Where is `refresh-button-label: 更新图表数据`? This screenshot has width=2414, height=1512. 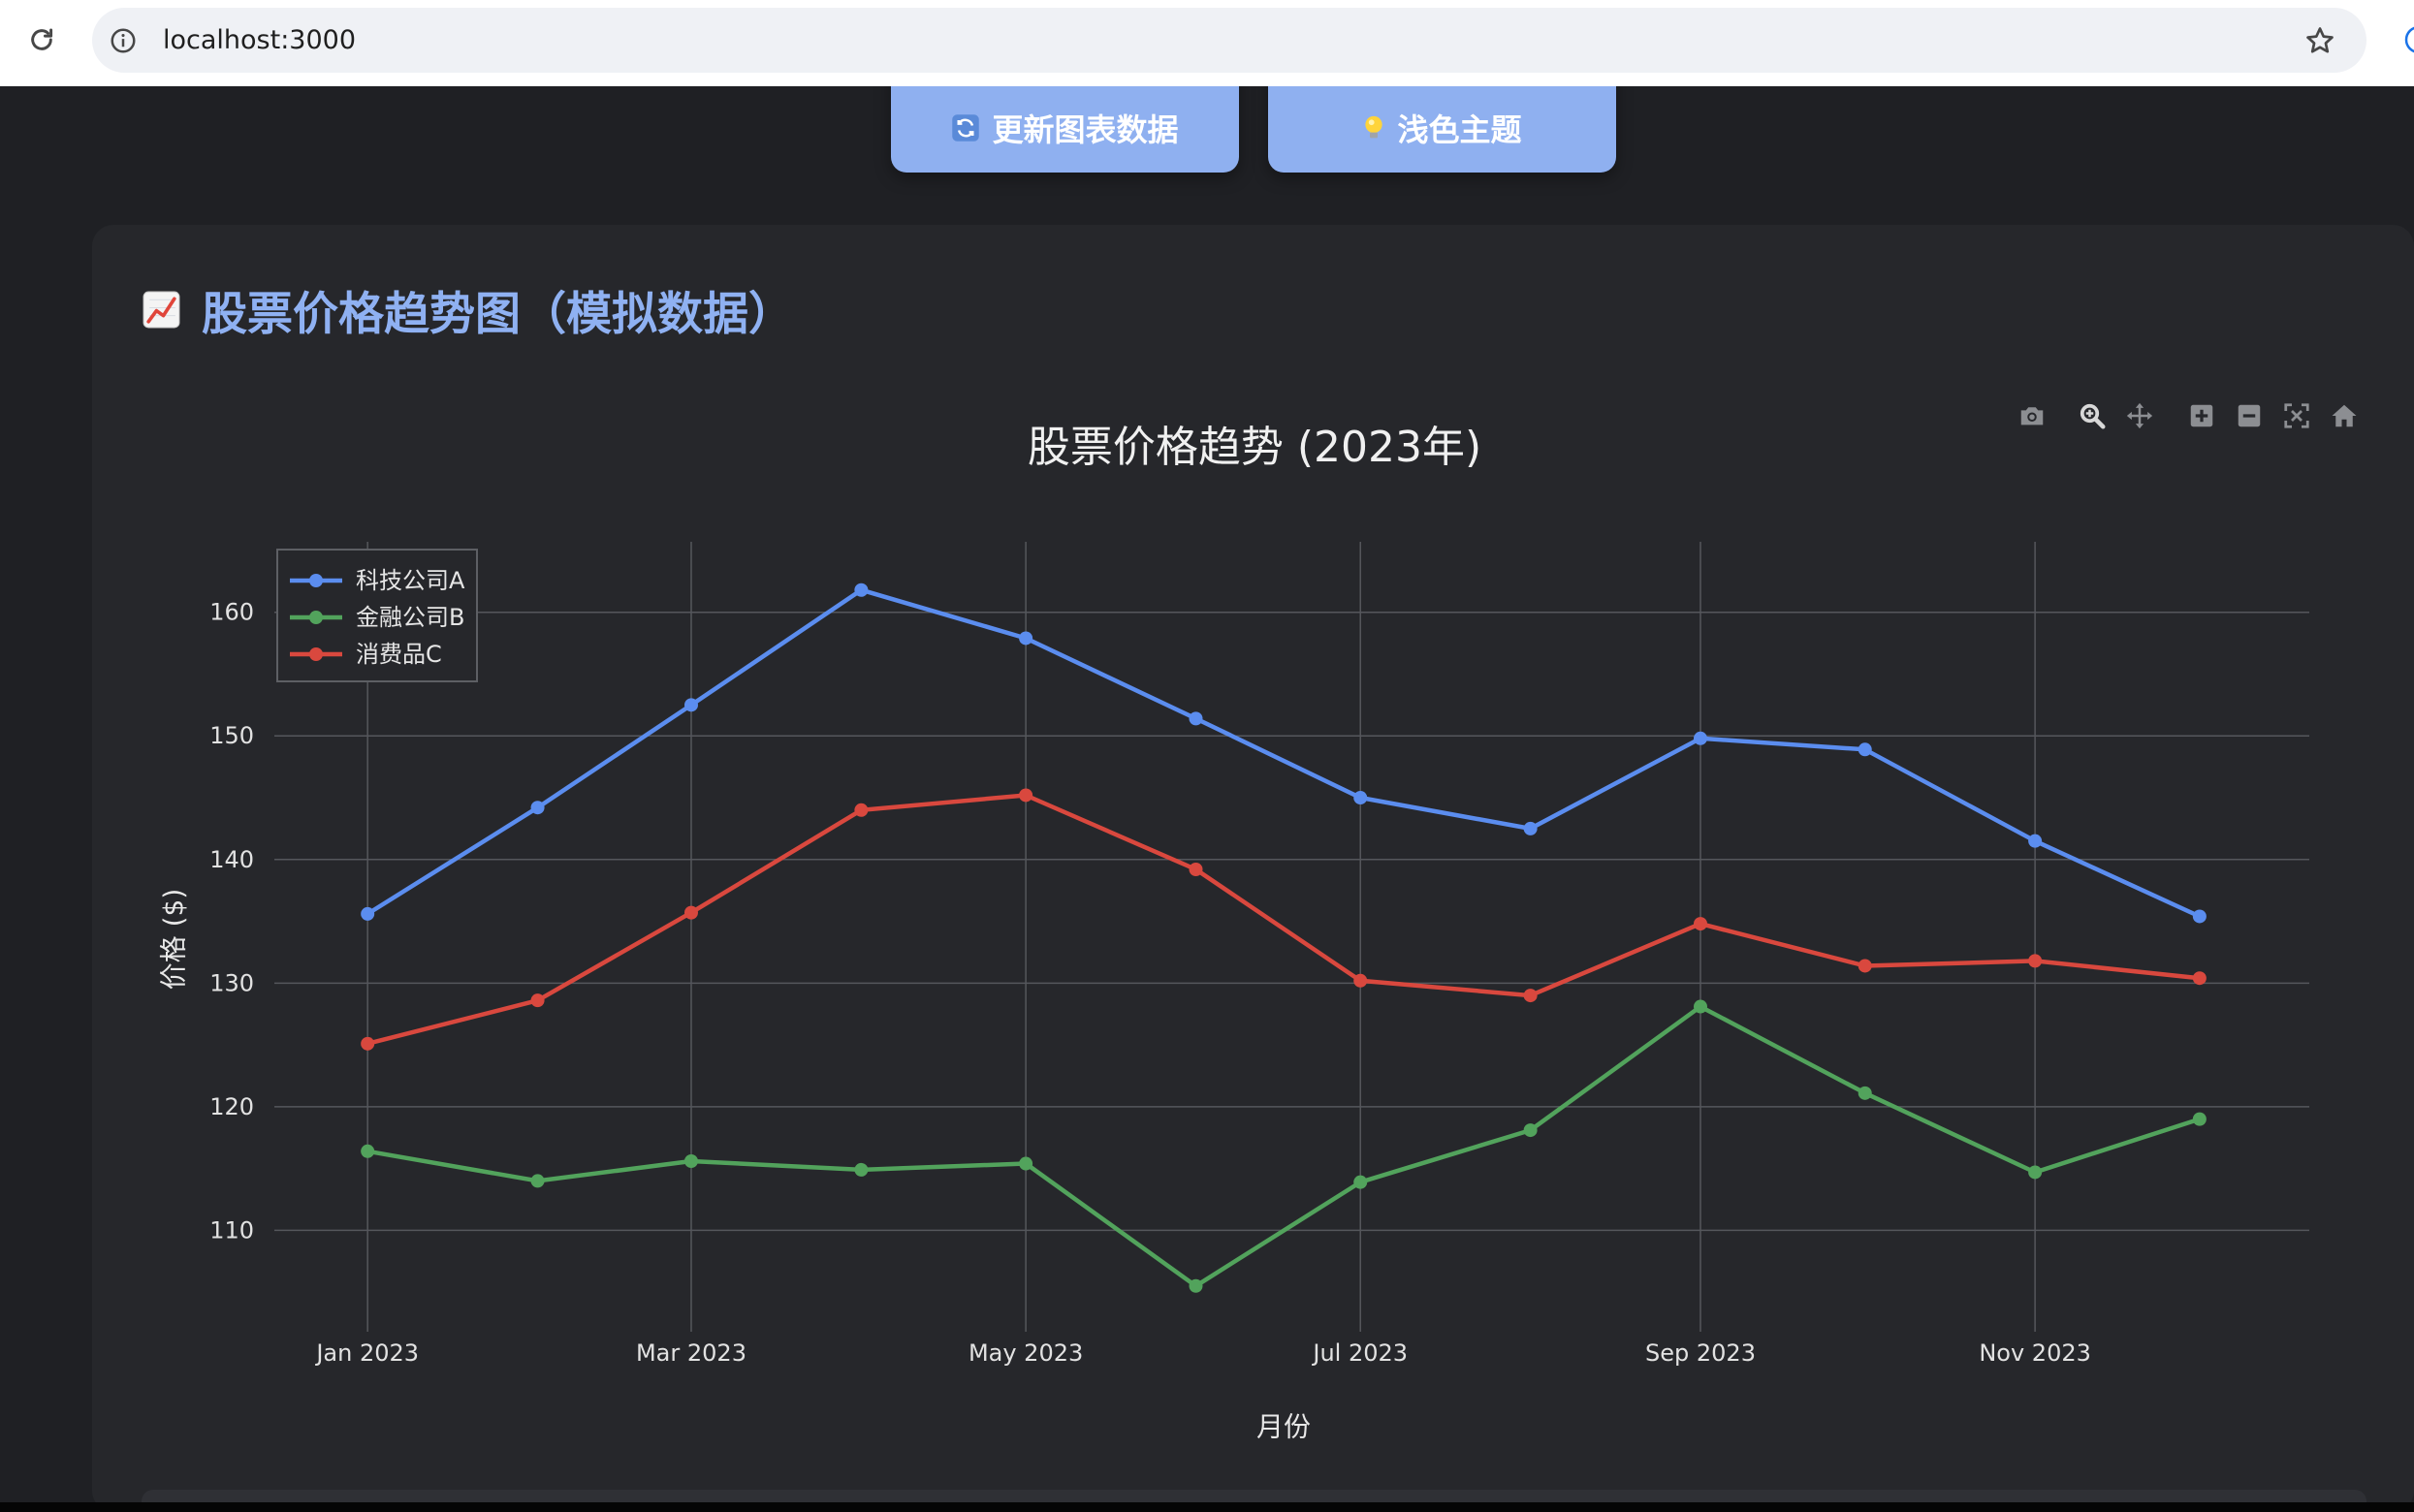 refresh-button-label: 更新图表数据 is located at coordinates (1085, 129).